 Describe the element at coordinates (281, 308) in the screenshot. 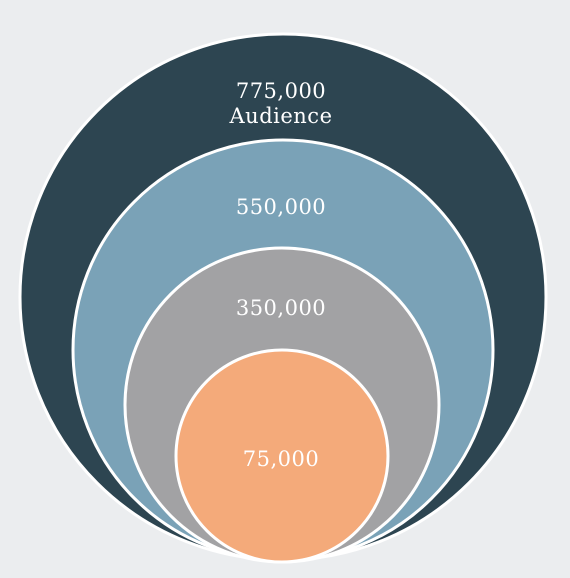

I see `ring-third-value: 350,000` at that location.